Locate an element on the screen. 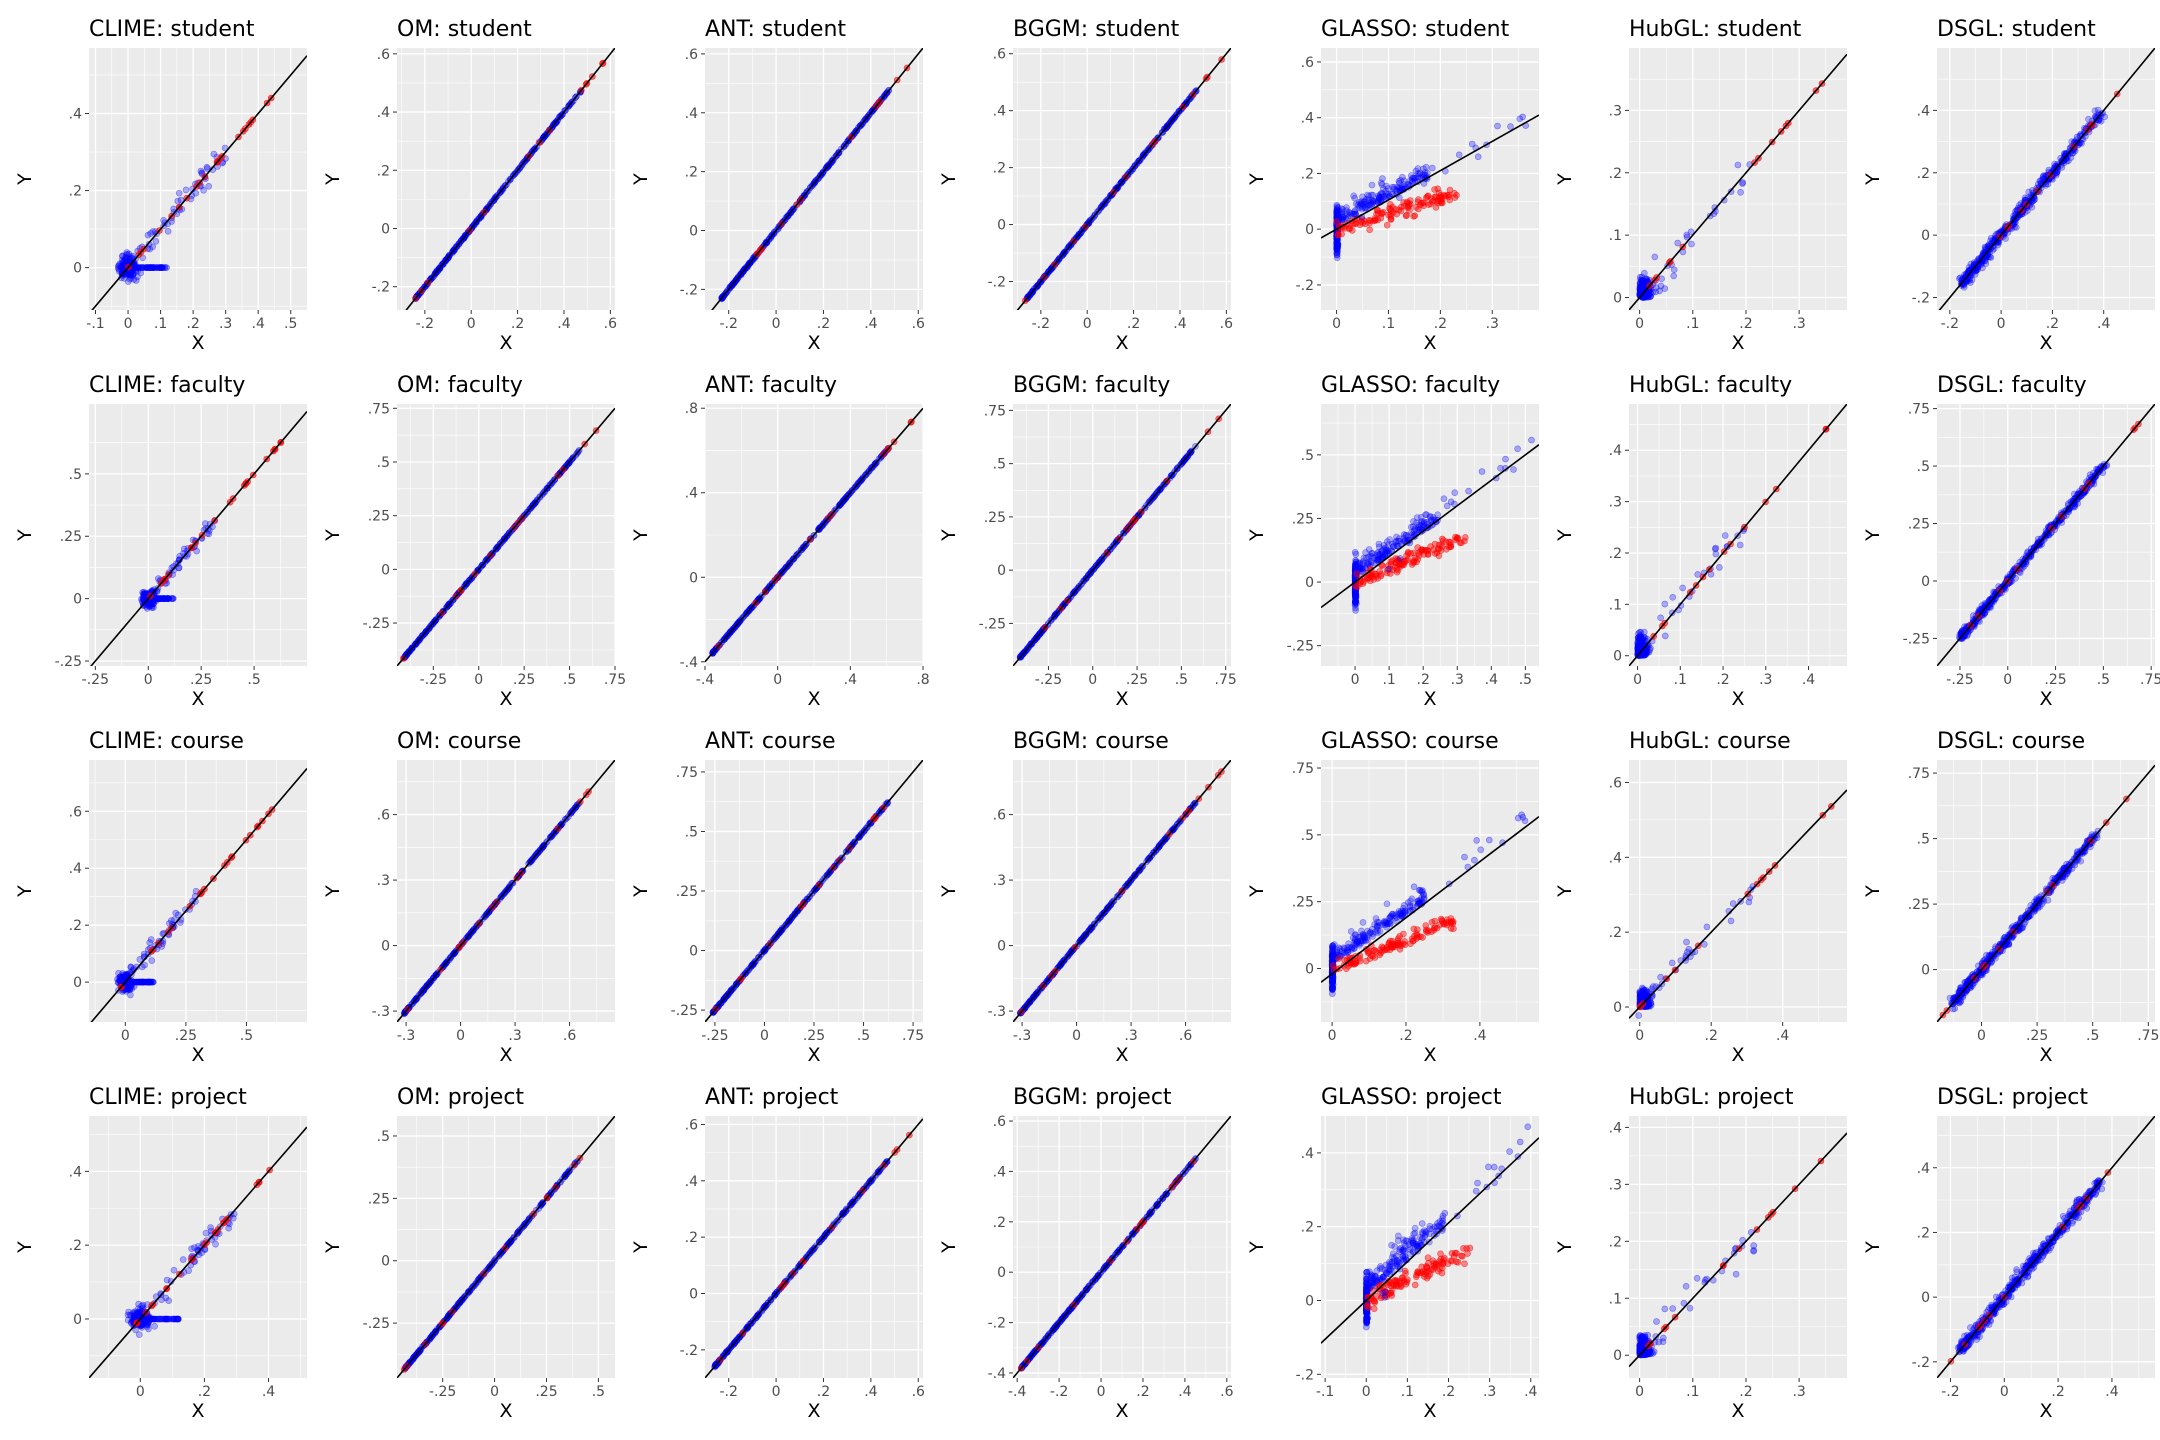 The width and height of the screenshot is (2160, 1440). panel-title: OM: student is located at coordinates (464, 29).